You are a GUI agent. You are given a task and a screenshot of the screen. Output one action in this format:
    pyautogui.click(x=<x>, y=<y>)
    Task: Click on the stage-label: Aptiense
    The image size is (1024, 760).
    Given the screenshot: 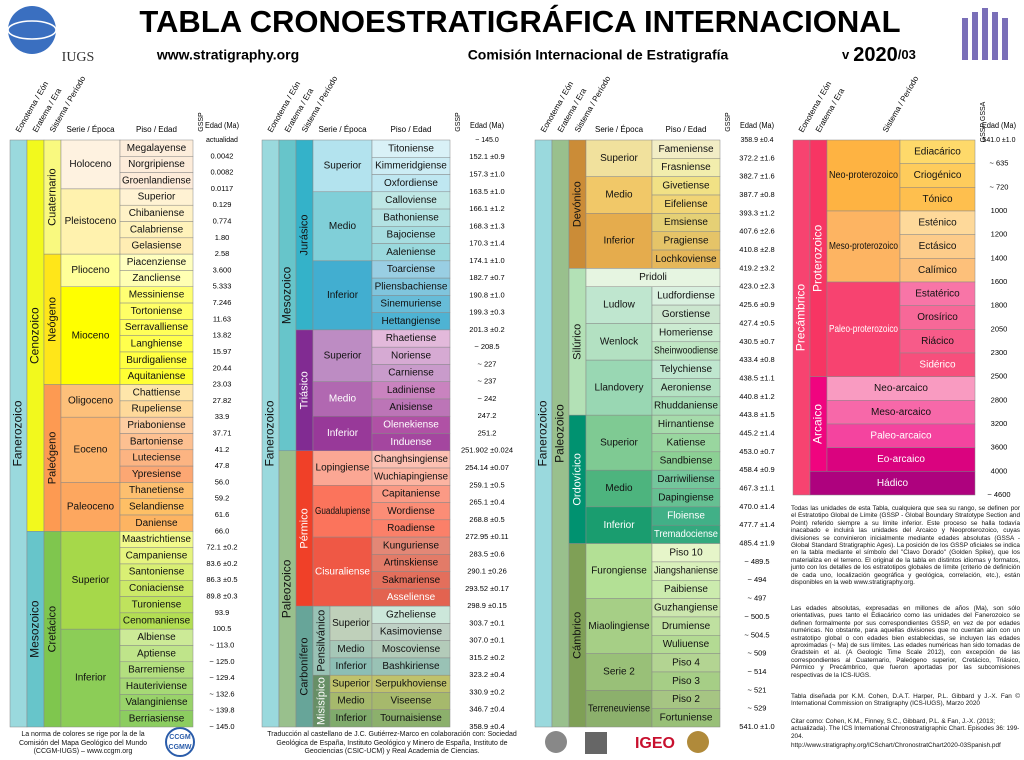 What is the action you would take?
    pyautogui.click(x=156, y=653)
    